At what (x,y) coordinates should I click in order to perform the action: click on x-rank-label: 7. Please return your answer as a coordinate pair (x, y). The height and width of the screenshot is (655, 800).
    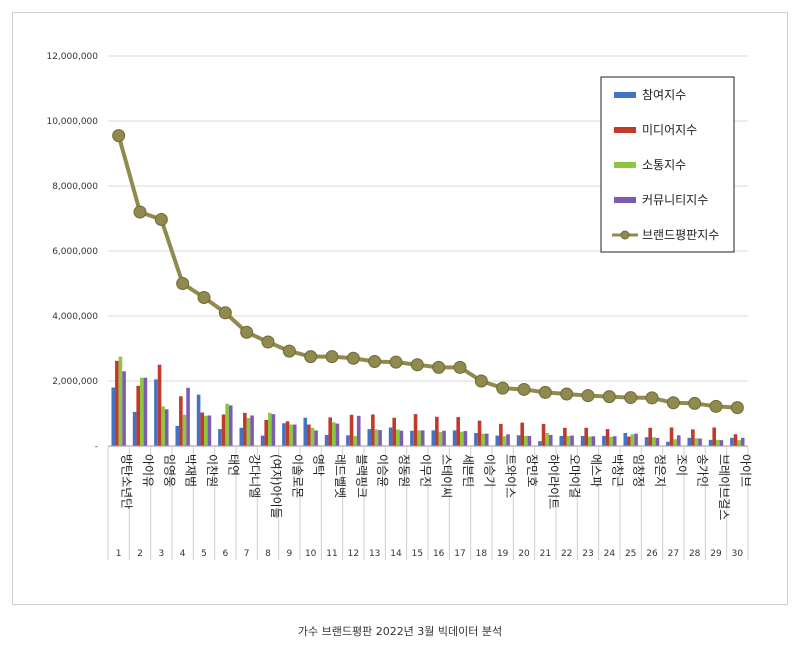
    Looking at the image, I should click on (247, 554).